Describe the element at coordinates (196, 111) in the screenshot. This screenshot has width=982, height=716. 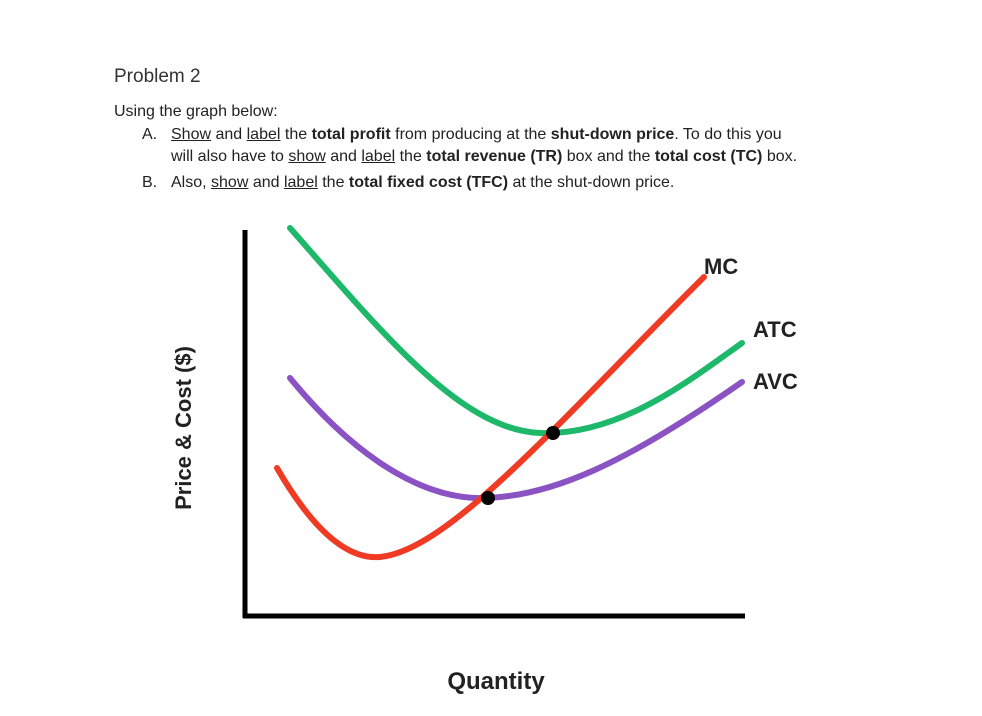
I see `intro-text: Using the graph below:` at that location.